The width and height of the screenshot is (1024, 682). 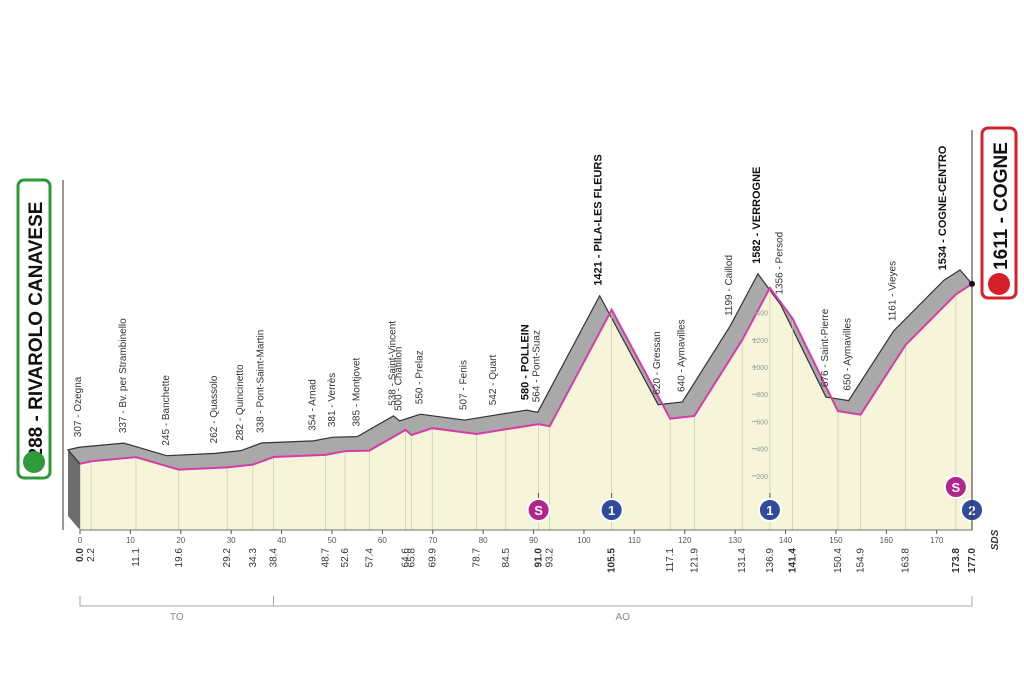 What do you see at coordinates (729, 285) in the screenshot?
I see `waypoint-label: 1199 - Caillod` at bounding box center [729, 285].